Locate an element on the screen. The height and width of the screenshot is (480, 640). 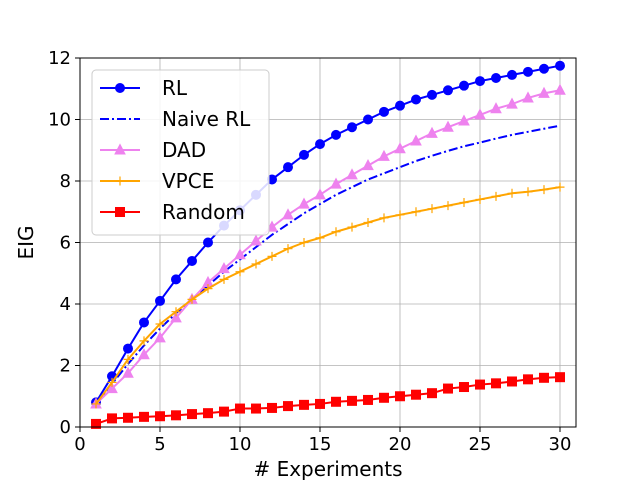
legend-marker-dad is located at coordinates (120, 149).